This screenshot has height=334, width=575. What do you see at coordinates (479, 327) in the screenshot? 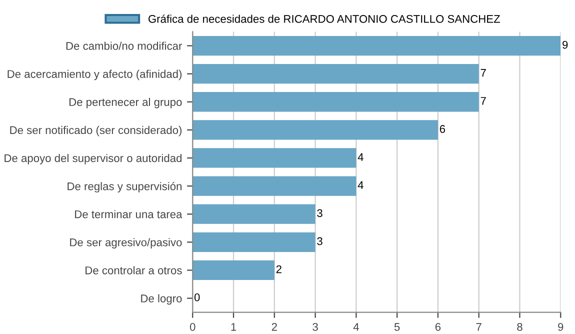
I see `x-tick-label: 7` at bounding box center [479, 327].